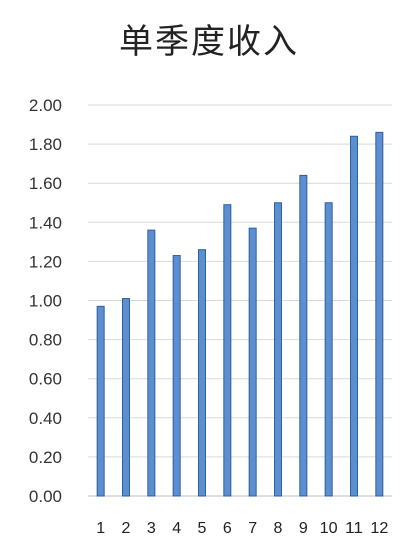 The image size is (418, 560). I want to click on x-tick-label-5: 5, so click(202, 528).